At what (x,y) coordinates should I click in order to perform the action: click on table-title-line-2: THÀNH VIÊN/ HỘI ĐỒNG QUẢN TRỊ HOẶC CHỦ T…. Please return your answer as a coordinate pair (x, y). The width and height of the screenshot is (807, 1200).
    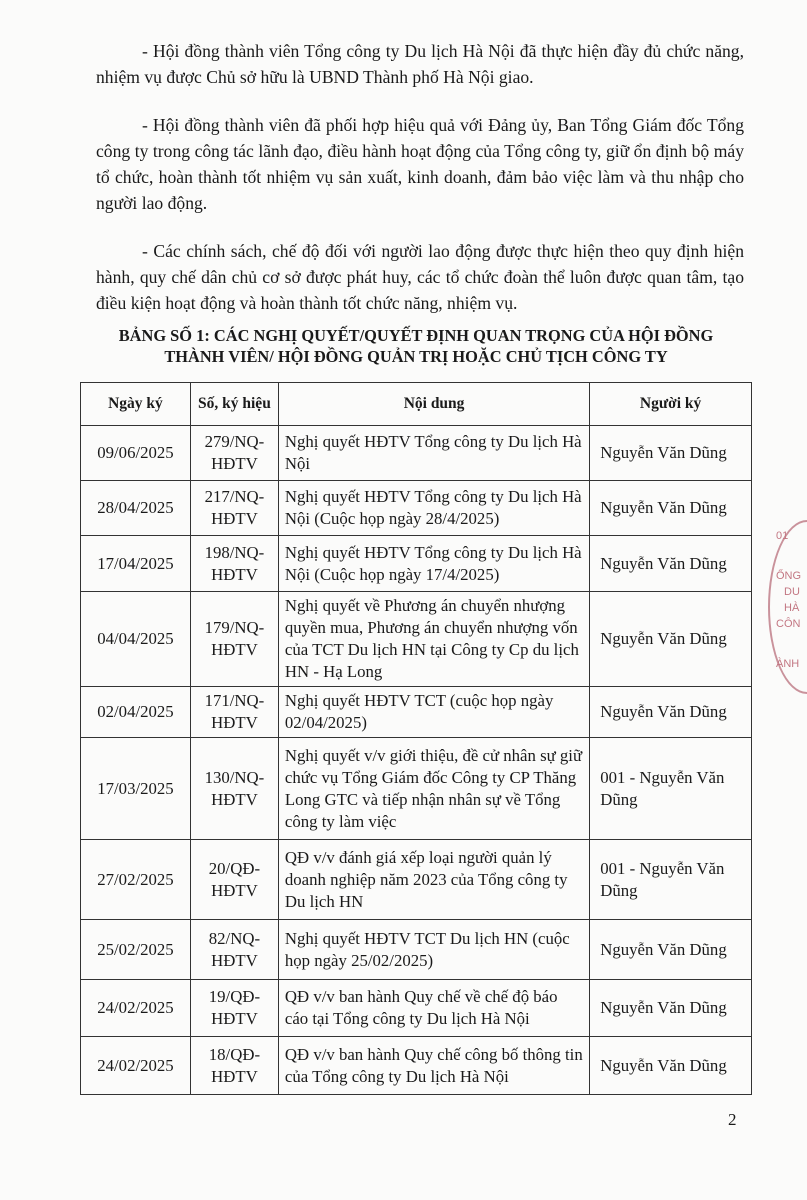
    Looking at the image, I should click on (416, 356).